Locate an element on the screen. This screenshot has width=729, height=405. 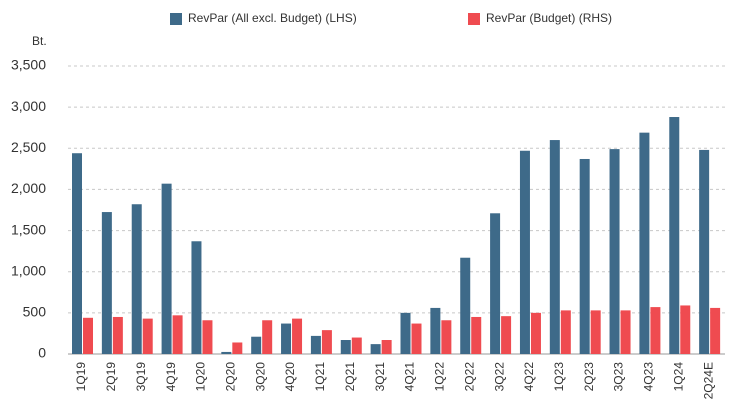
x-tick-label: 3Q19 is located at coordinates (141, 377).